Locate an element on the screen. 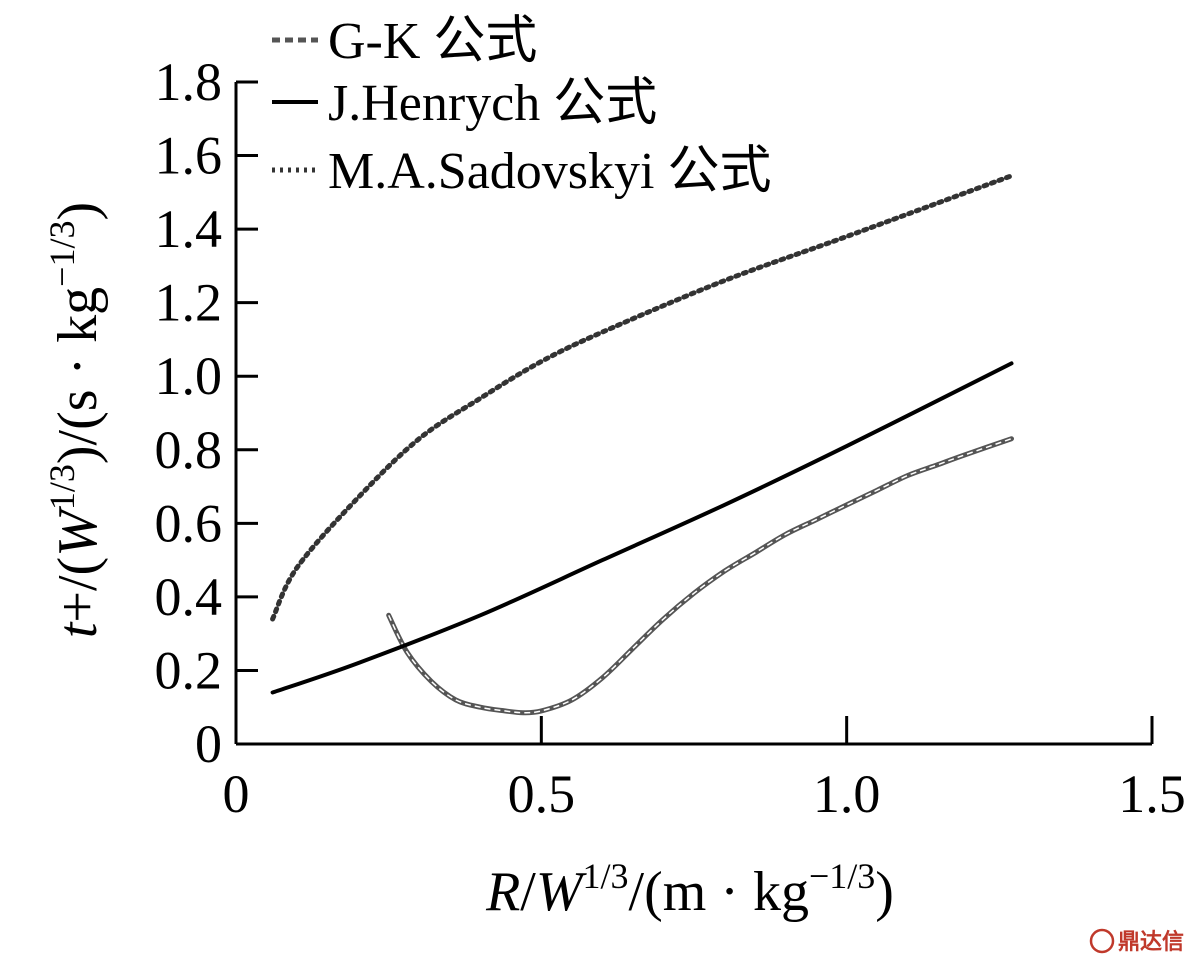 This screenshot has width=1194, height=961. y-tick-label: 1.6 is located at coordinates (189, 156).